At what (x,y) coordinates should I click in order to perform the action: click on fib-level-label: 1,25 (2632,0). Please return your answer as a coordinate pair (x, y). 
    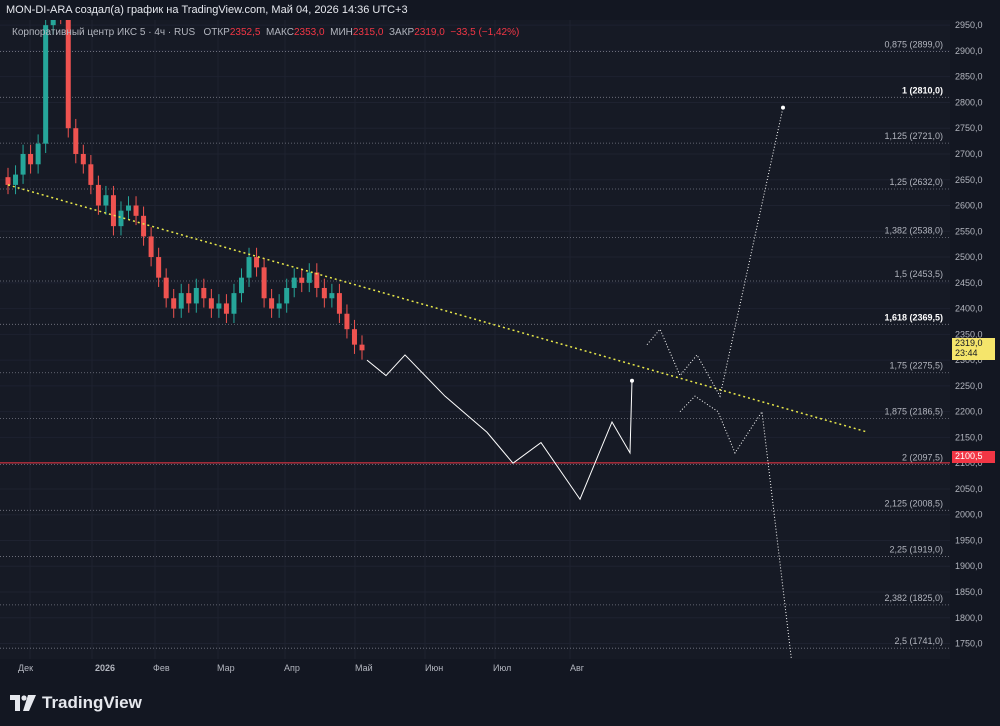
    Looking at the image, I should click on (916, 182).